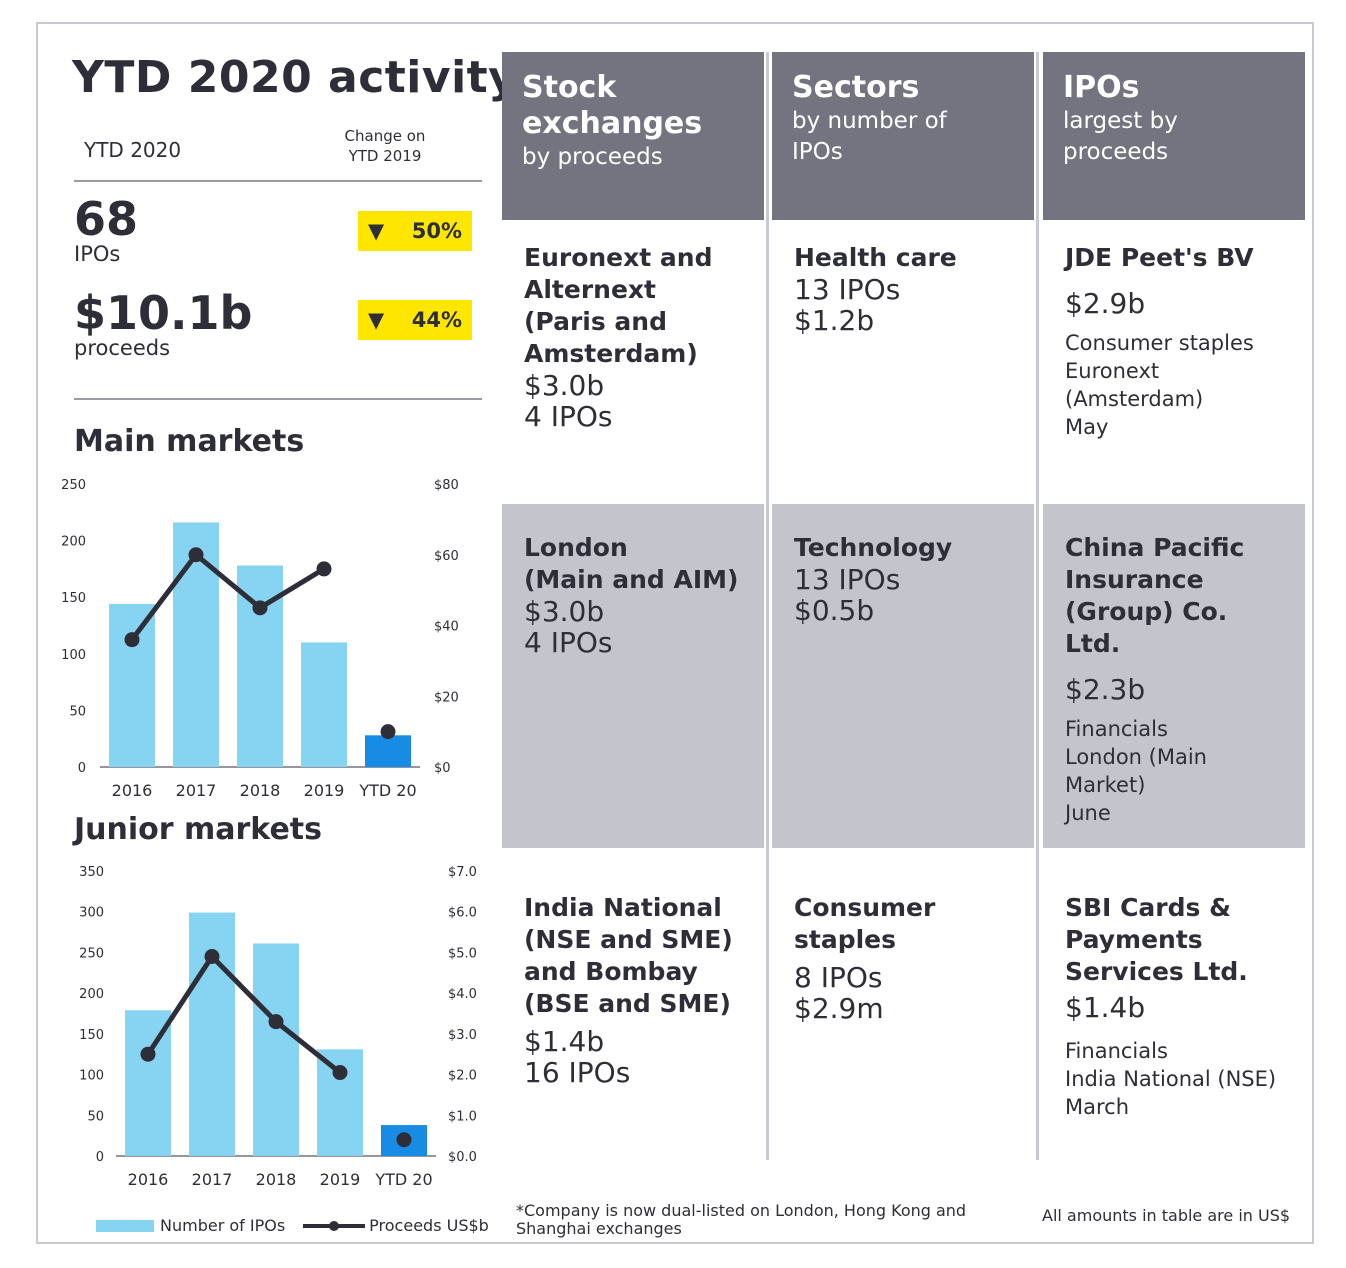  I want to click on kpi-ipos-change-badge: ▼ 50%, so click(415, 231).